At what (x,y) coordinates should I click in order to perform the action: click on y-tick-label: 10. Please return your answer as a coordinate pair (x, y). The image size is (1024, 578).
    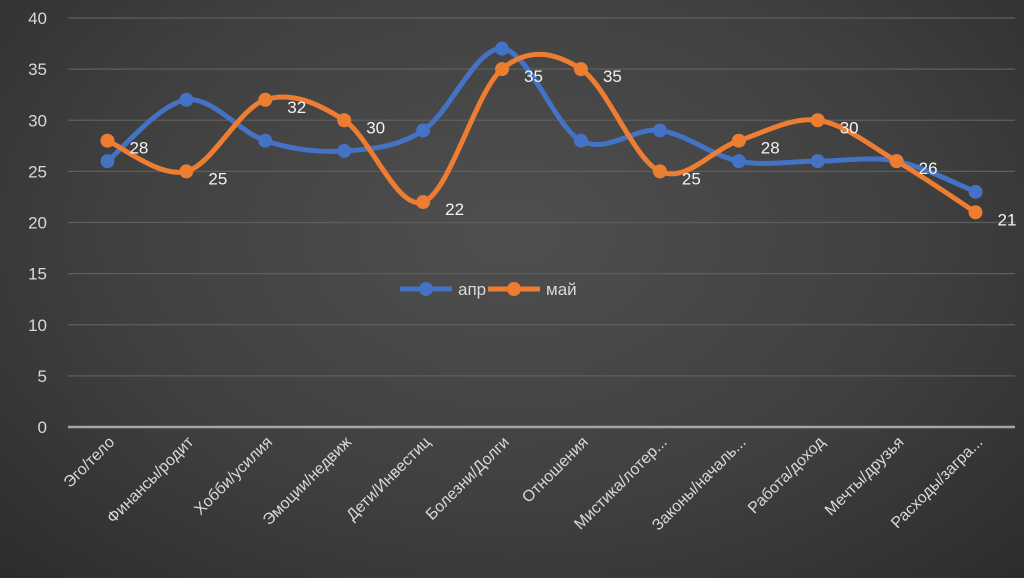
    Looking at the image, I should click on (37, 325).